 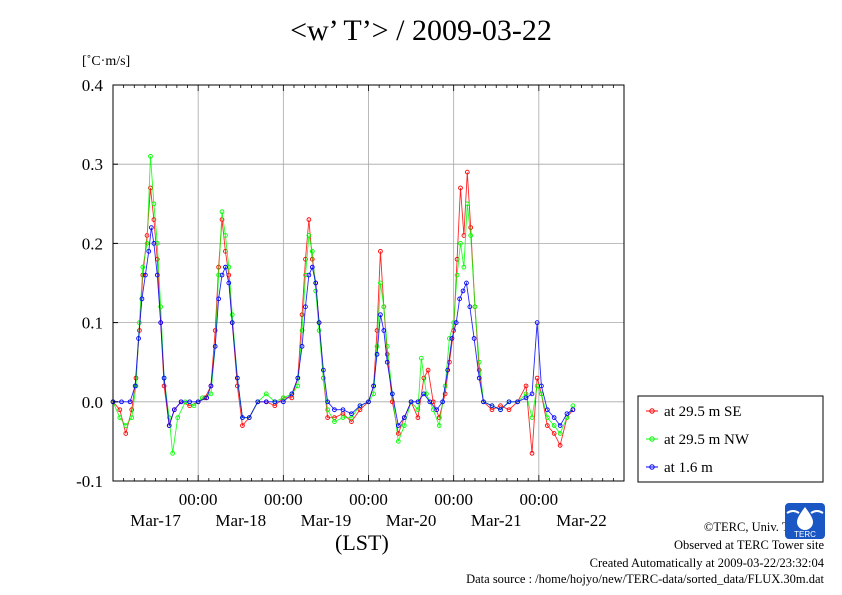 What do you see at coordinates (805, 534) in the screenshot?
I see `svg-text: TERC` at bounding box center [805, 534].